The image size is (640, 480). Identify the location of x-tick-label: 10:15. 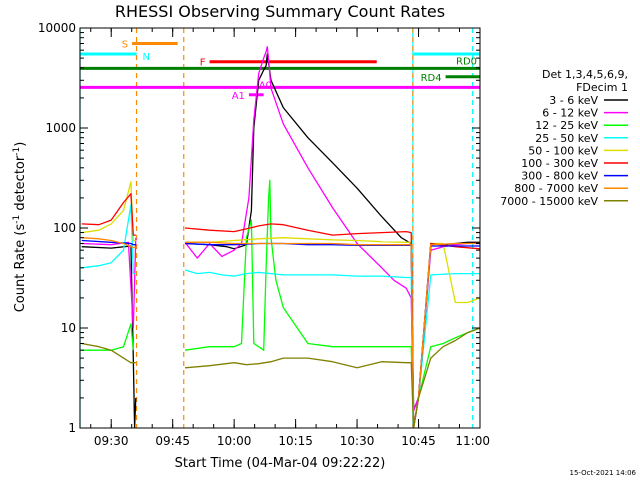
(295, 441).